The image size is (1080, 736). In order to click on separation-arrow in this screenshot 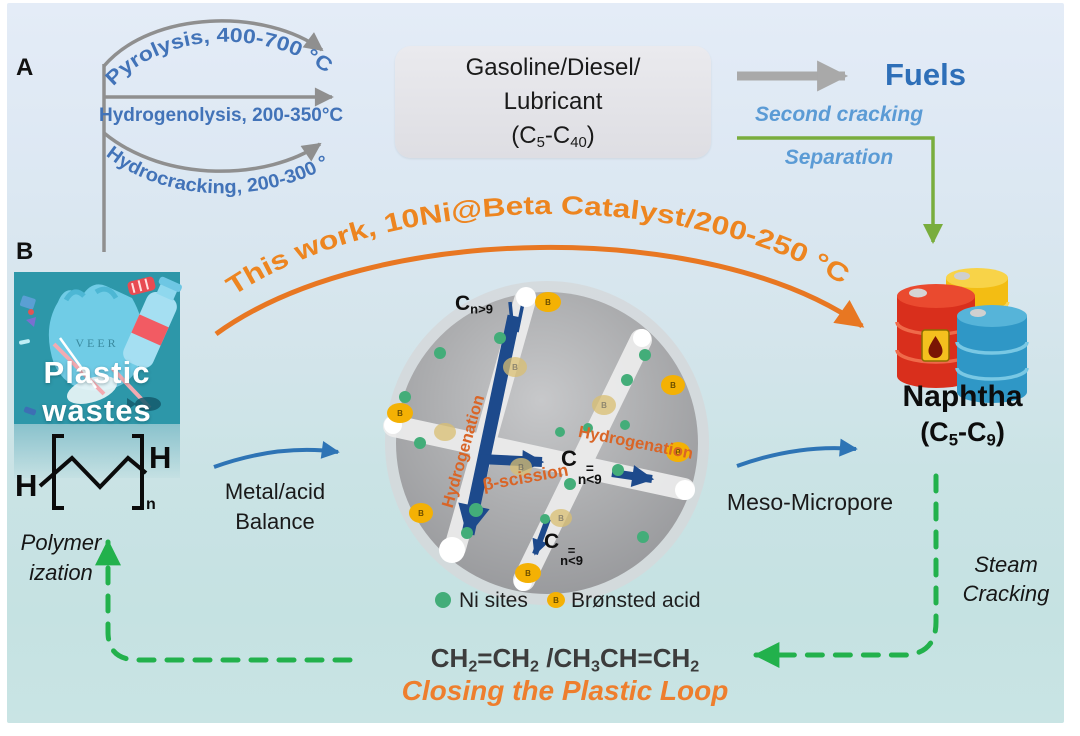, I will do `click(840, 190)`.